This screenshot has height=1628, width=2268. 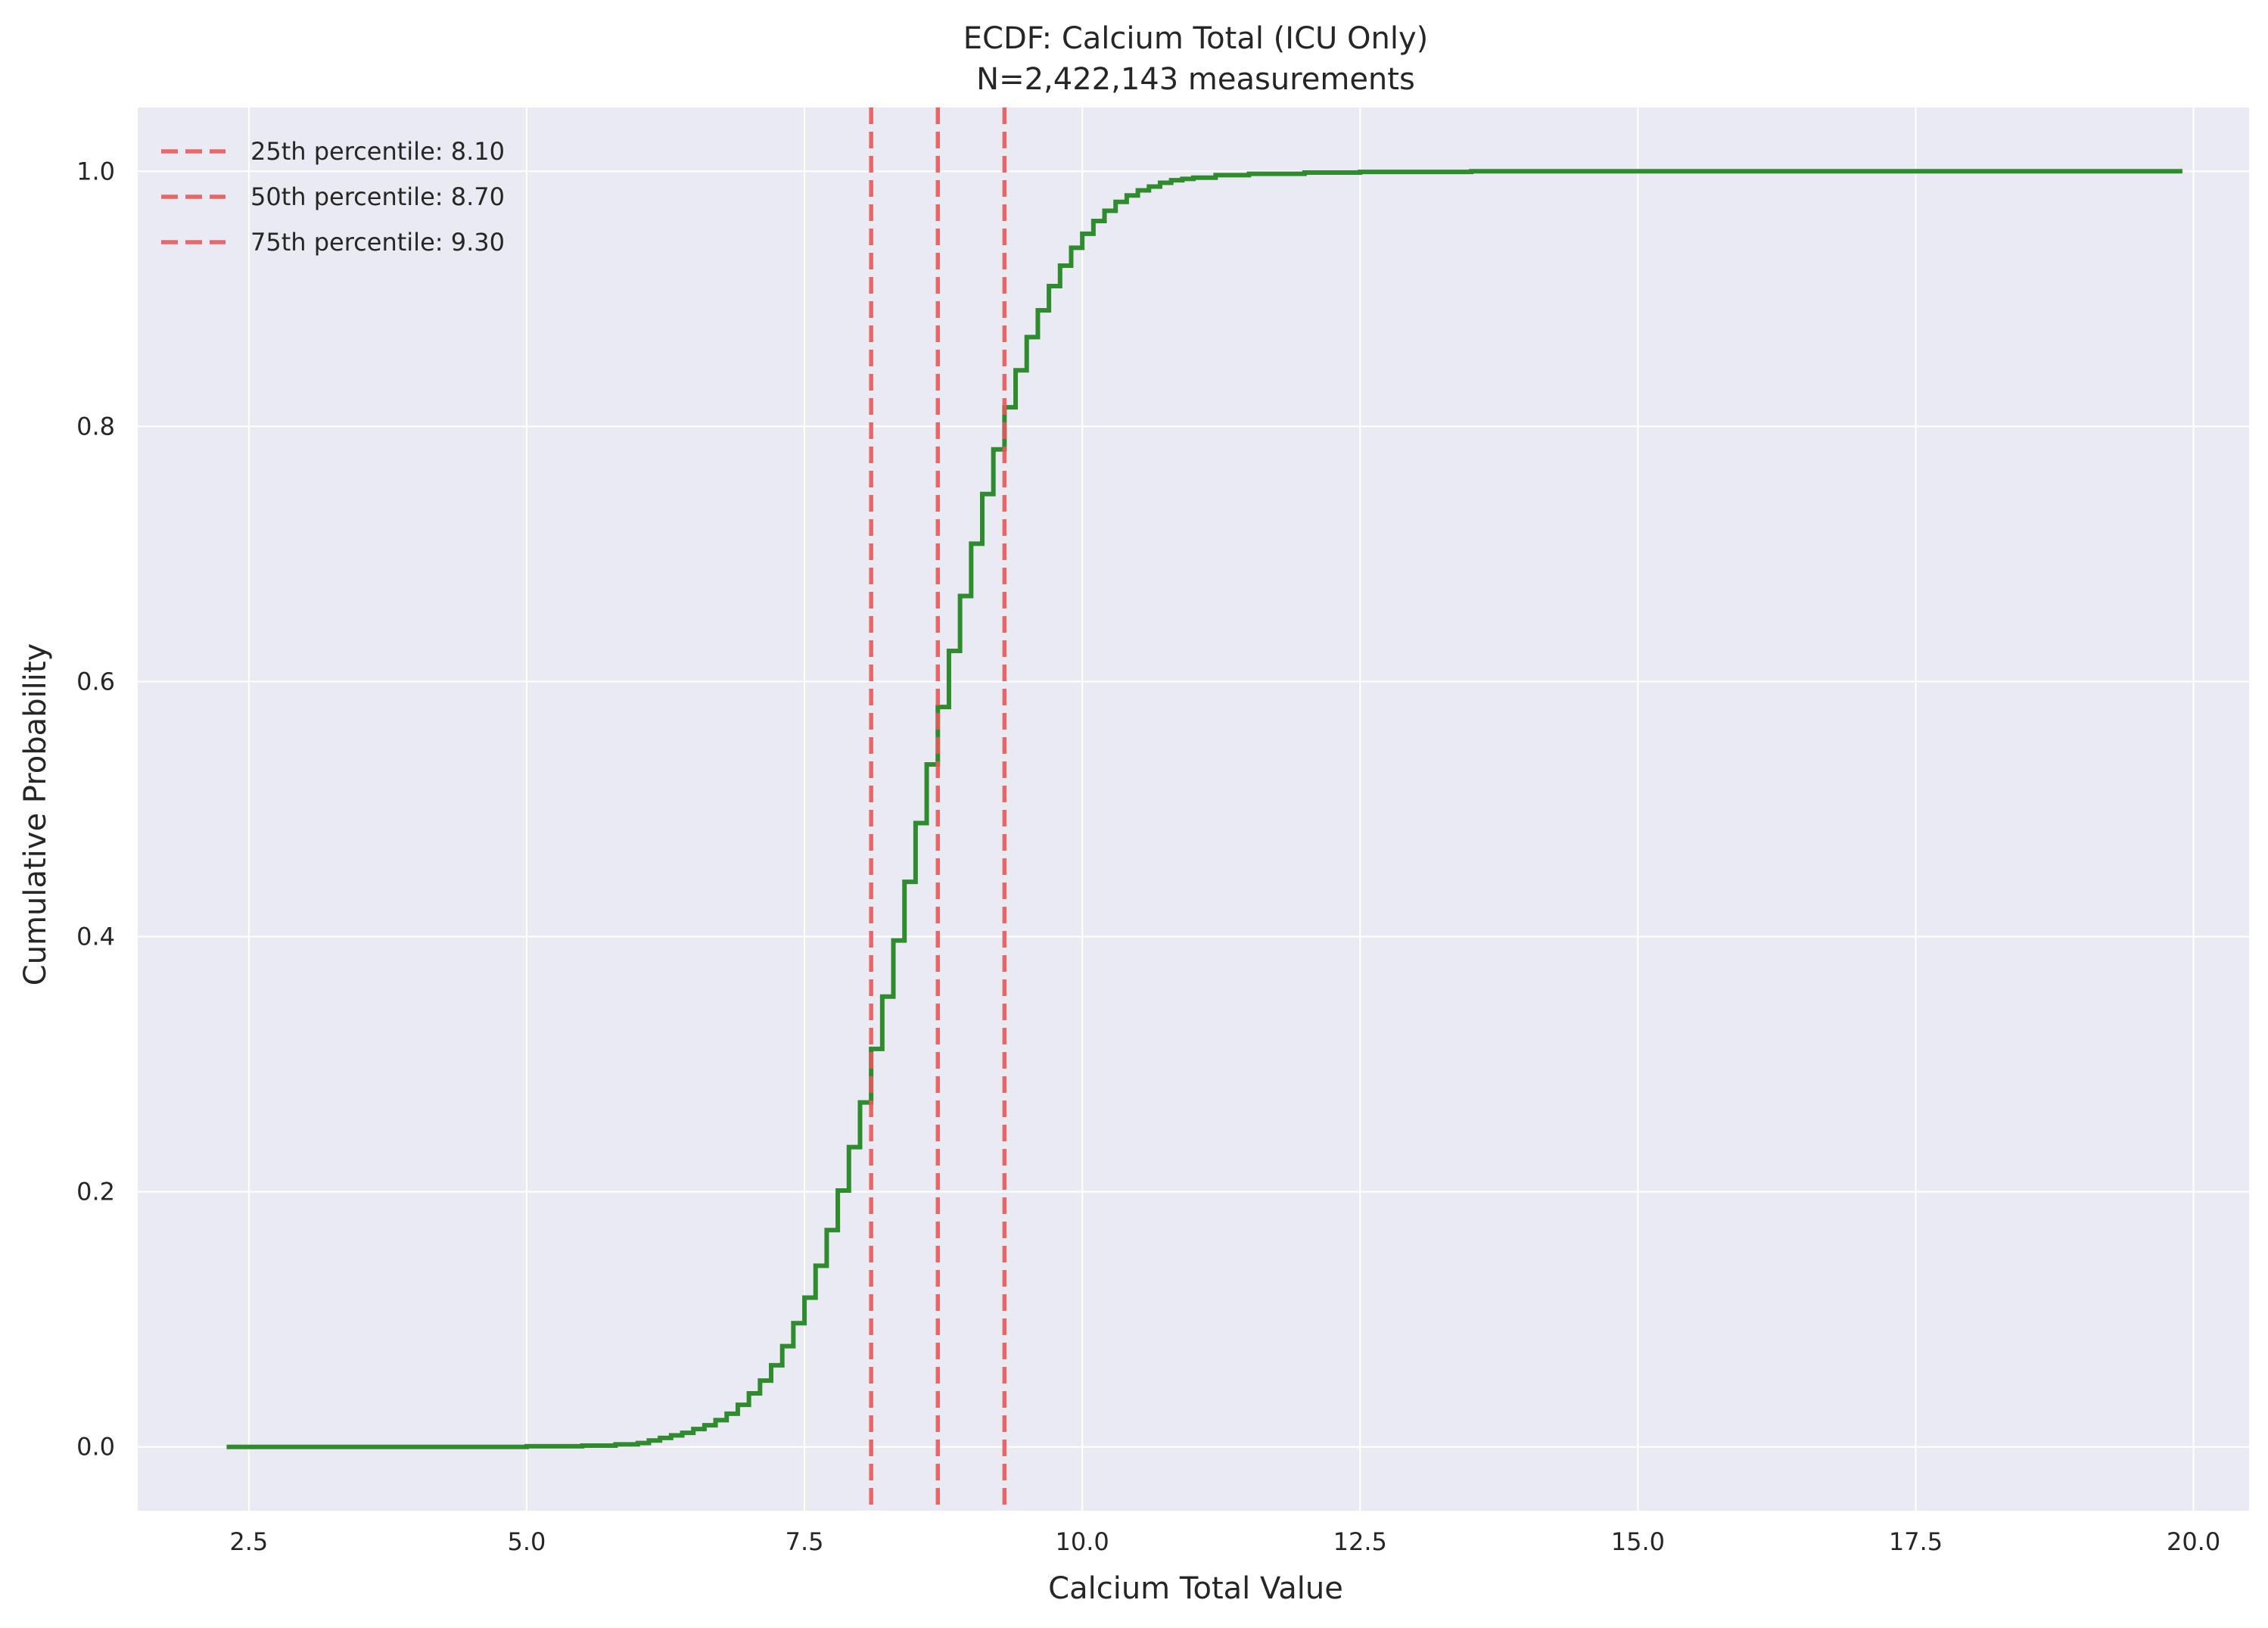 What do you see at coordinates (95, 426) in the screenshot?
I see `y-tick-label: 0.8` at bounding box center [95, 426].